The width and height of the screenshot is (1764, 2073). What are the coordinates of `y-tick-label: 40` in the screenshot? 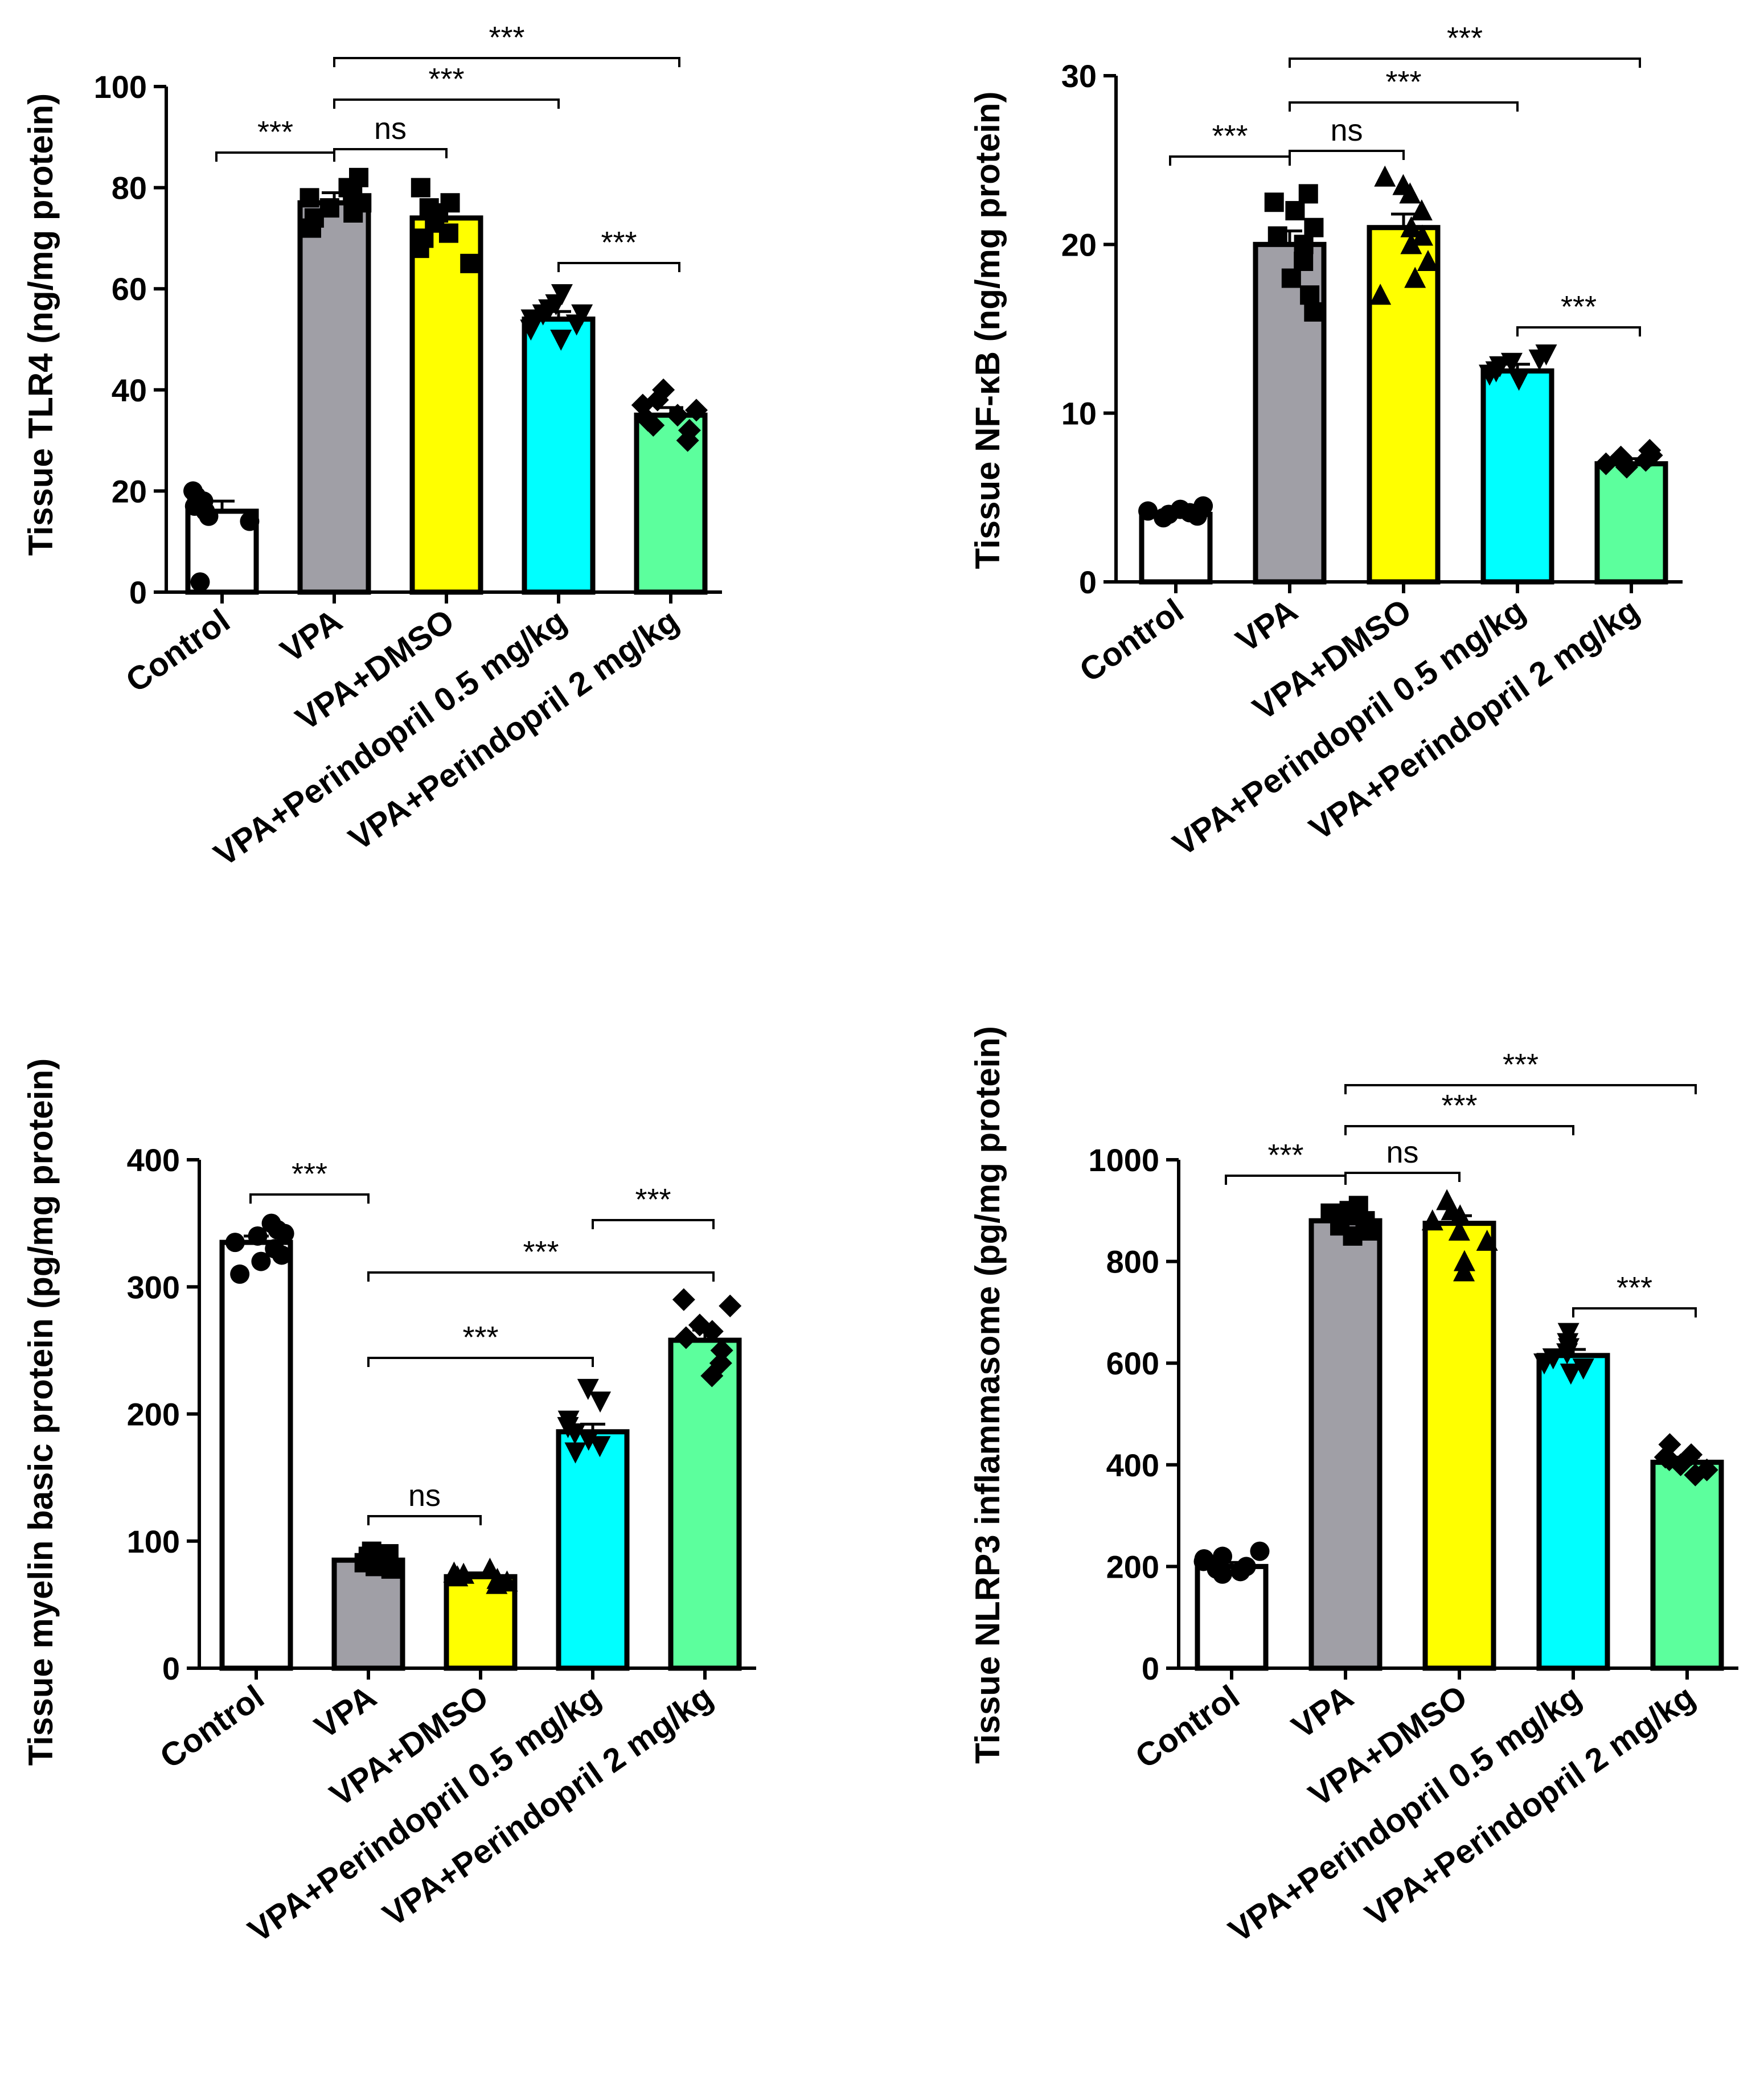 It's located at (129, 390).